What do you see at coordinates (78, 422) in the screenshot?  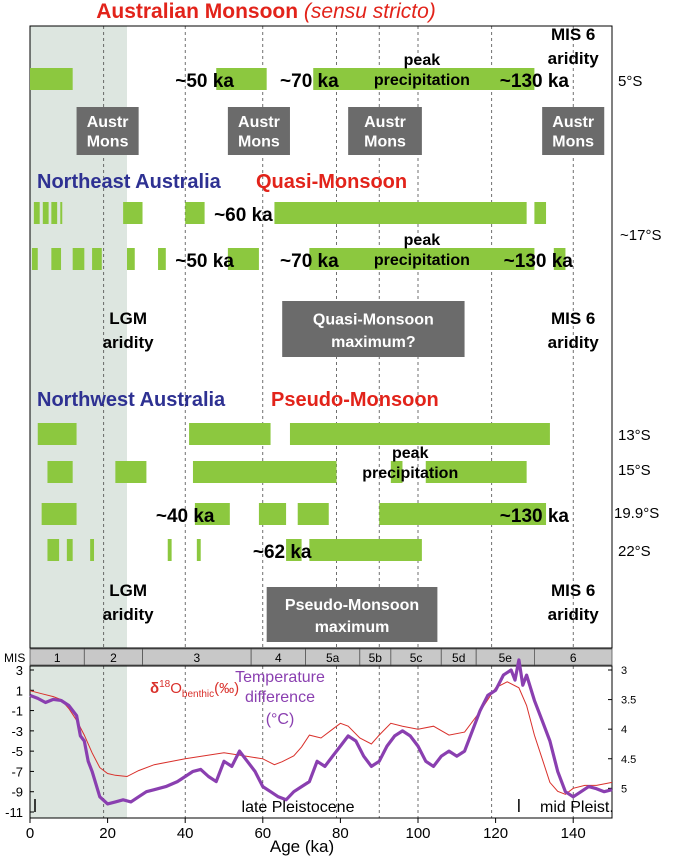 I see `lgm-band` at bounding box center [78, 422].